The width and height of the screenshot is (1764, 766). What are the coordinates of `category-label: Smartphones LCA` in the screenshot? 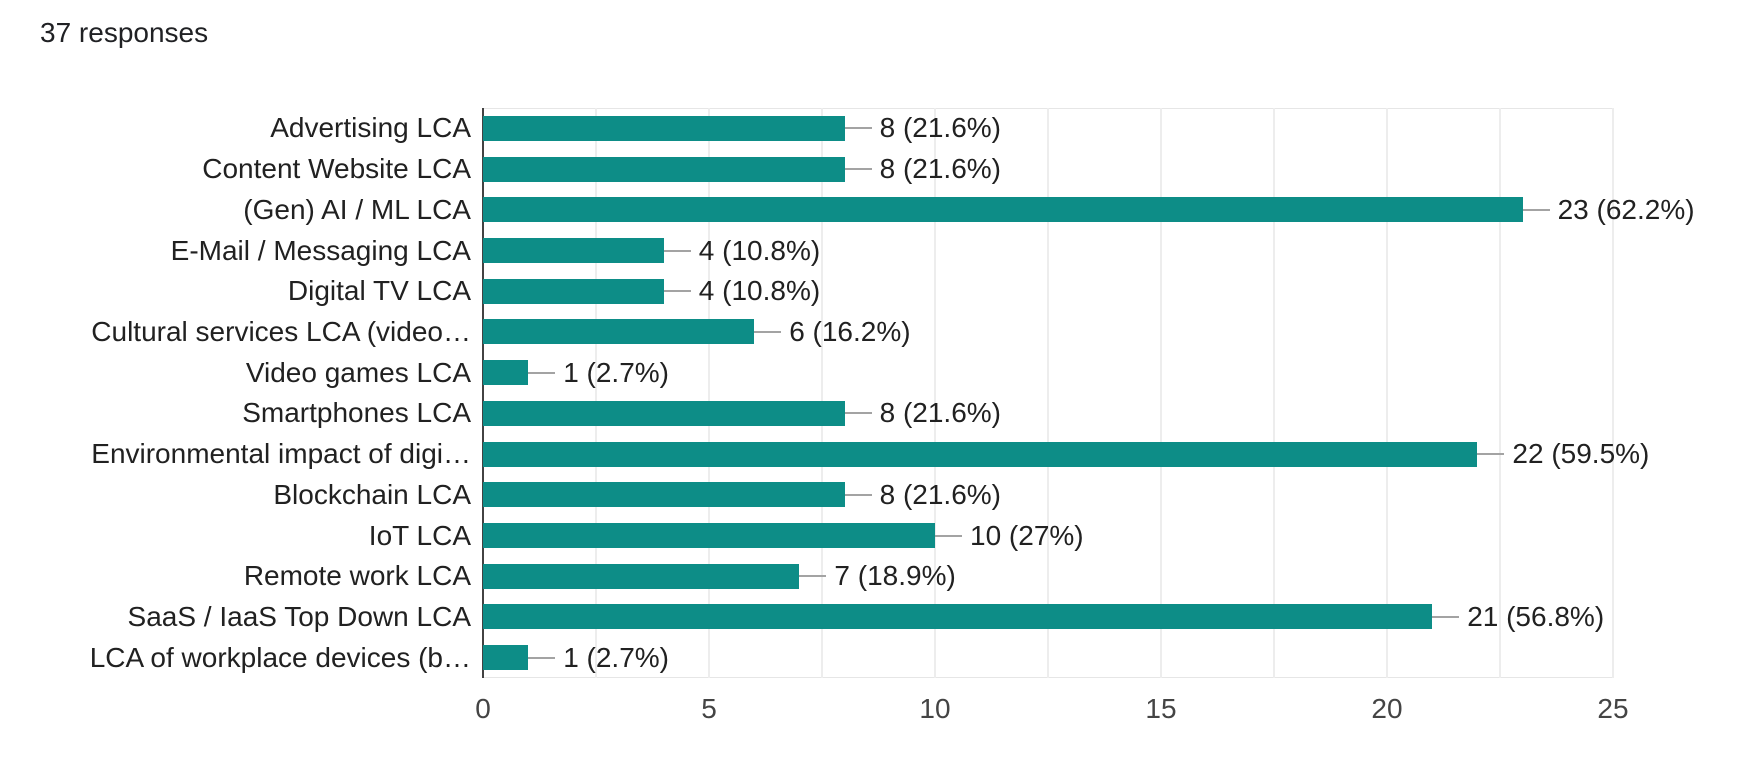 It's located at (356, 413).